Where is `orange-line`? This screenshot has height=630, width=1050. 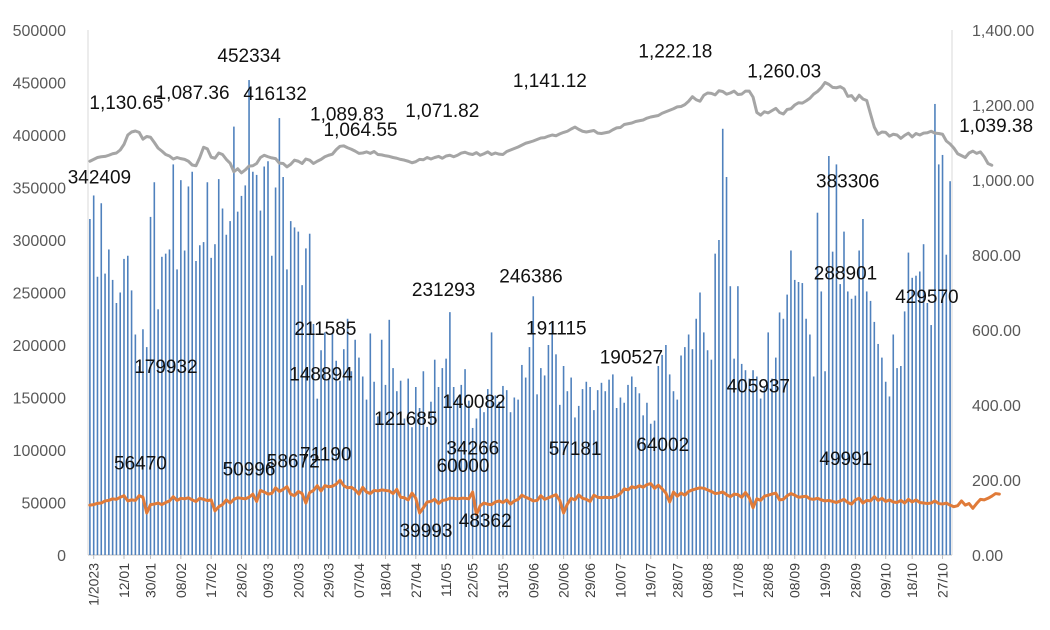 orange-line is located at coordinates (544, 497).